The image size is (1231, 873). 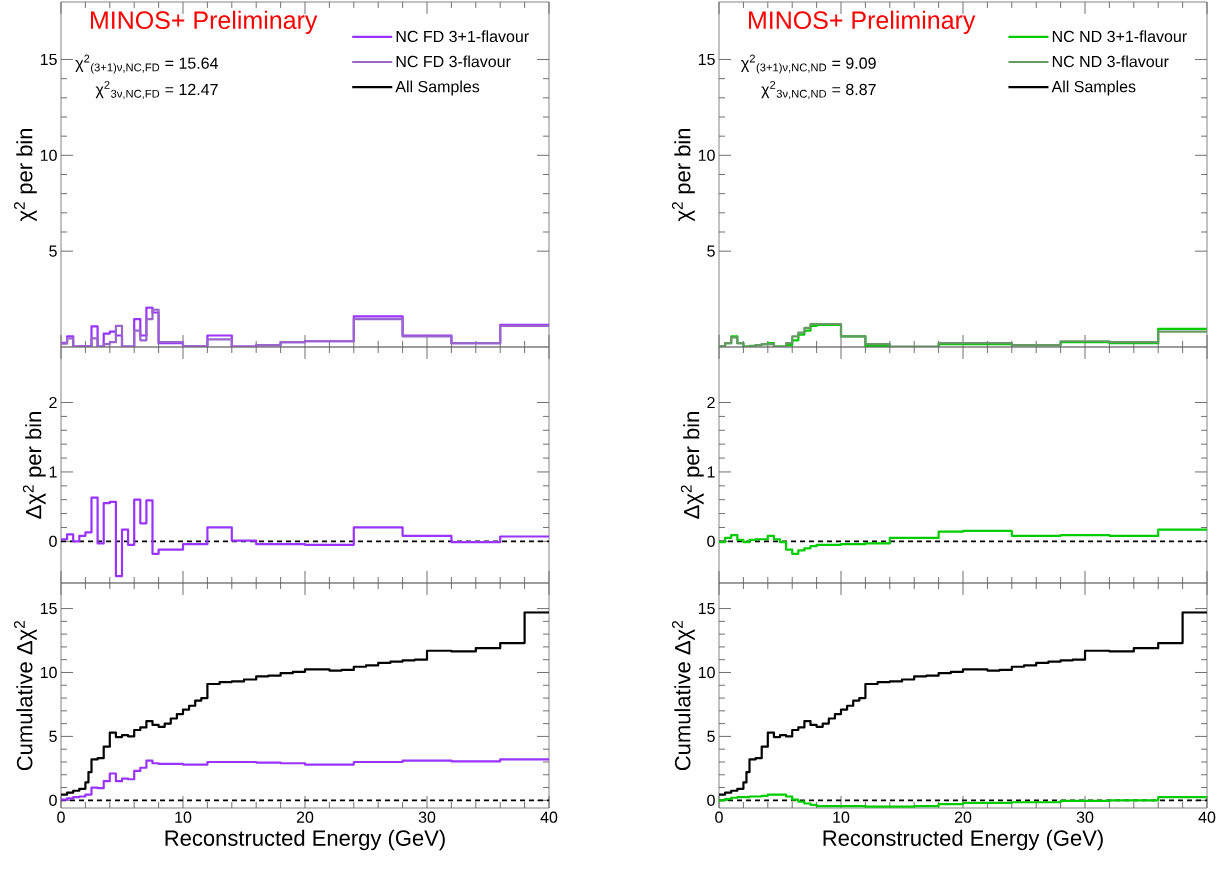 I want to click on annotation: χ$^{2}$$_{(3+1)ν,NC,FD}$ = 15.64, so click(x=147, y=64).